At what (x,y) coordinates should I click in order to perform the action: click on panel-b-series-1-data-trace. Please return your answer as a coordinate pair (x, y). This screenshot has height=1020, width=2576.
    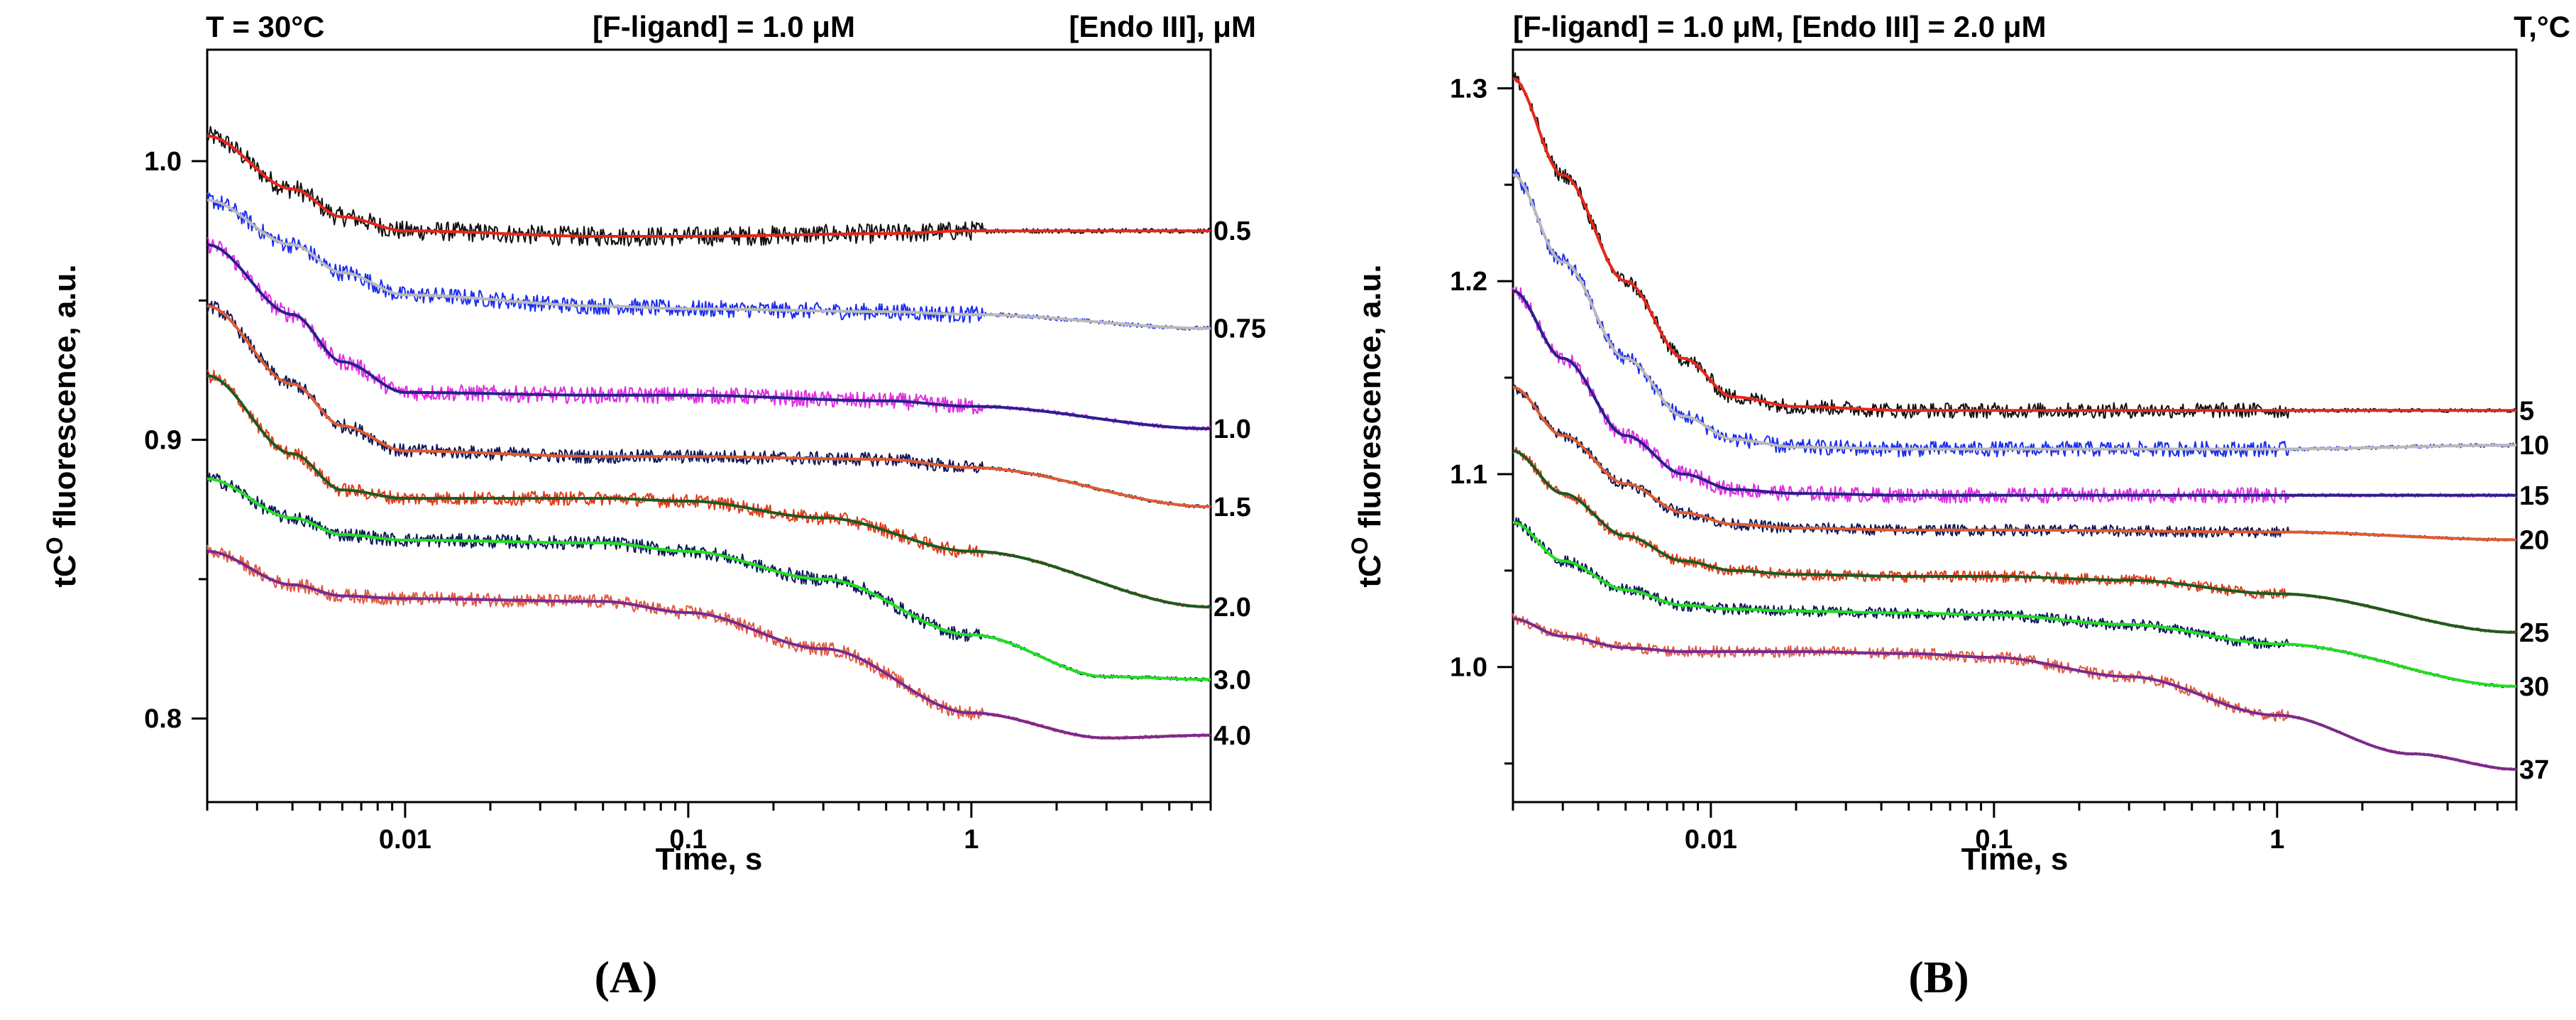
    Looking at the image, I should click on (2014, 313).